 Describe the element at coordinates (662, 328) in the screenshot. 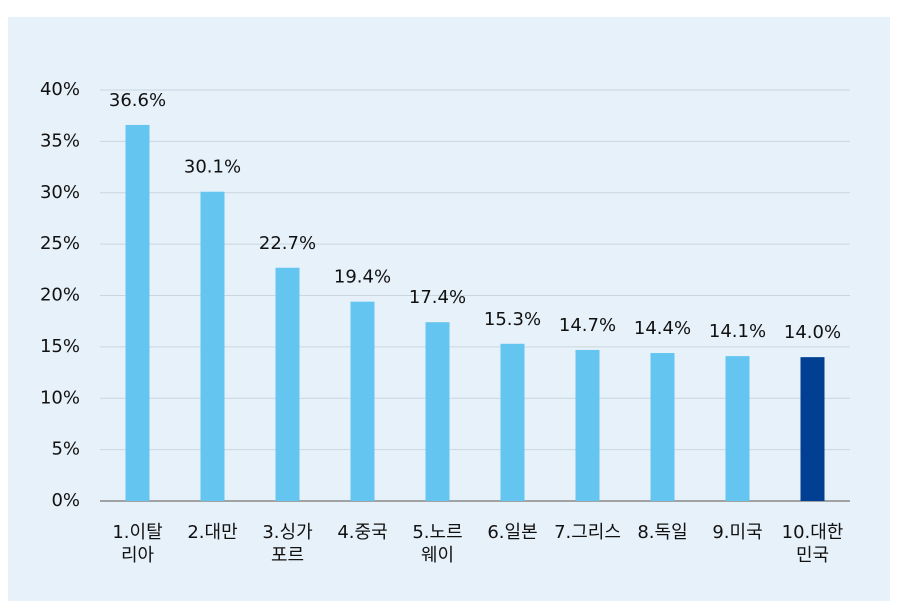

I see `value-label: 14.4%` at that location.